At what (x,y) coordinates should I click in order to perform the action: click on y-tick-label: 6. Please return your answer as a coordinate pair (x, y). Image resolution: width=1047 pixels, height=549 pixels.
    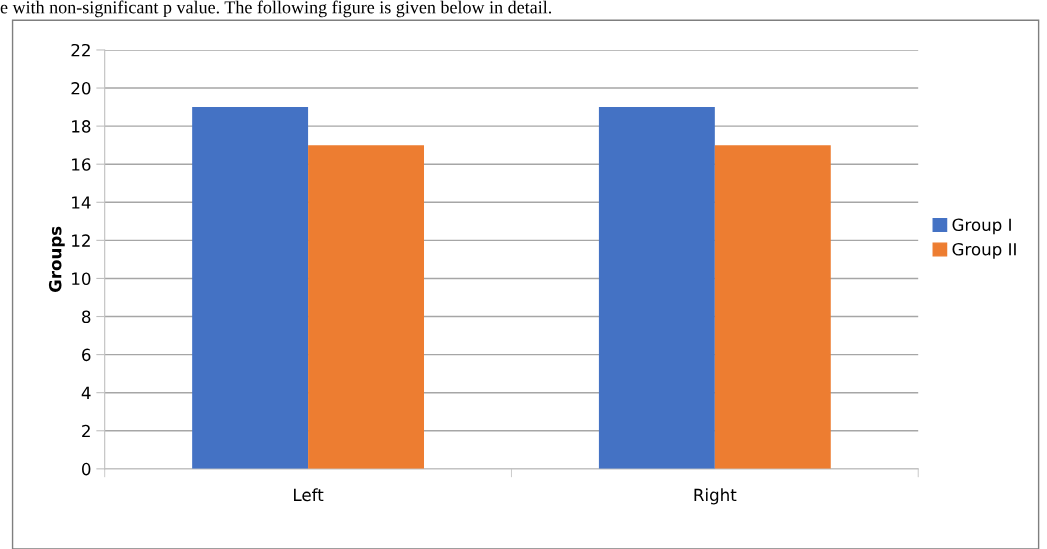
    Looking at the image, I should click on (86, 355).